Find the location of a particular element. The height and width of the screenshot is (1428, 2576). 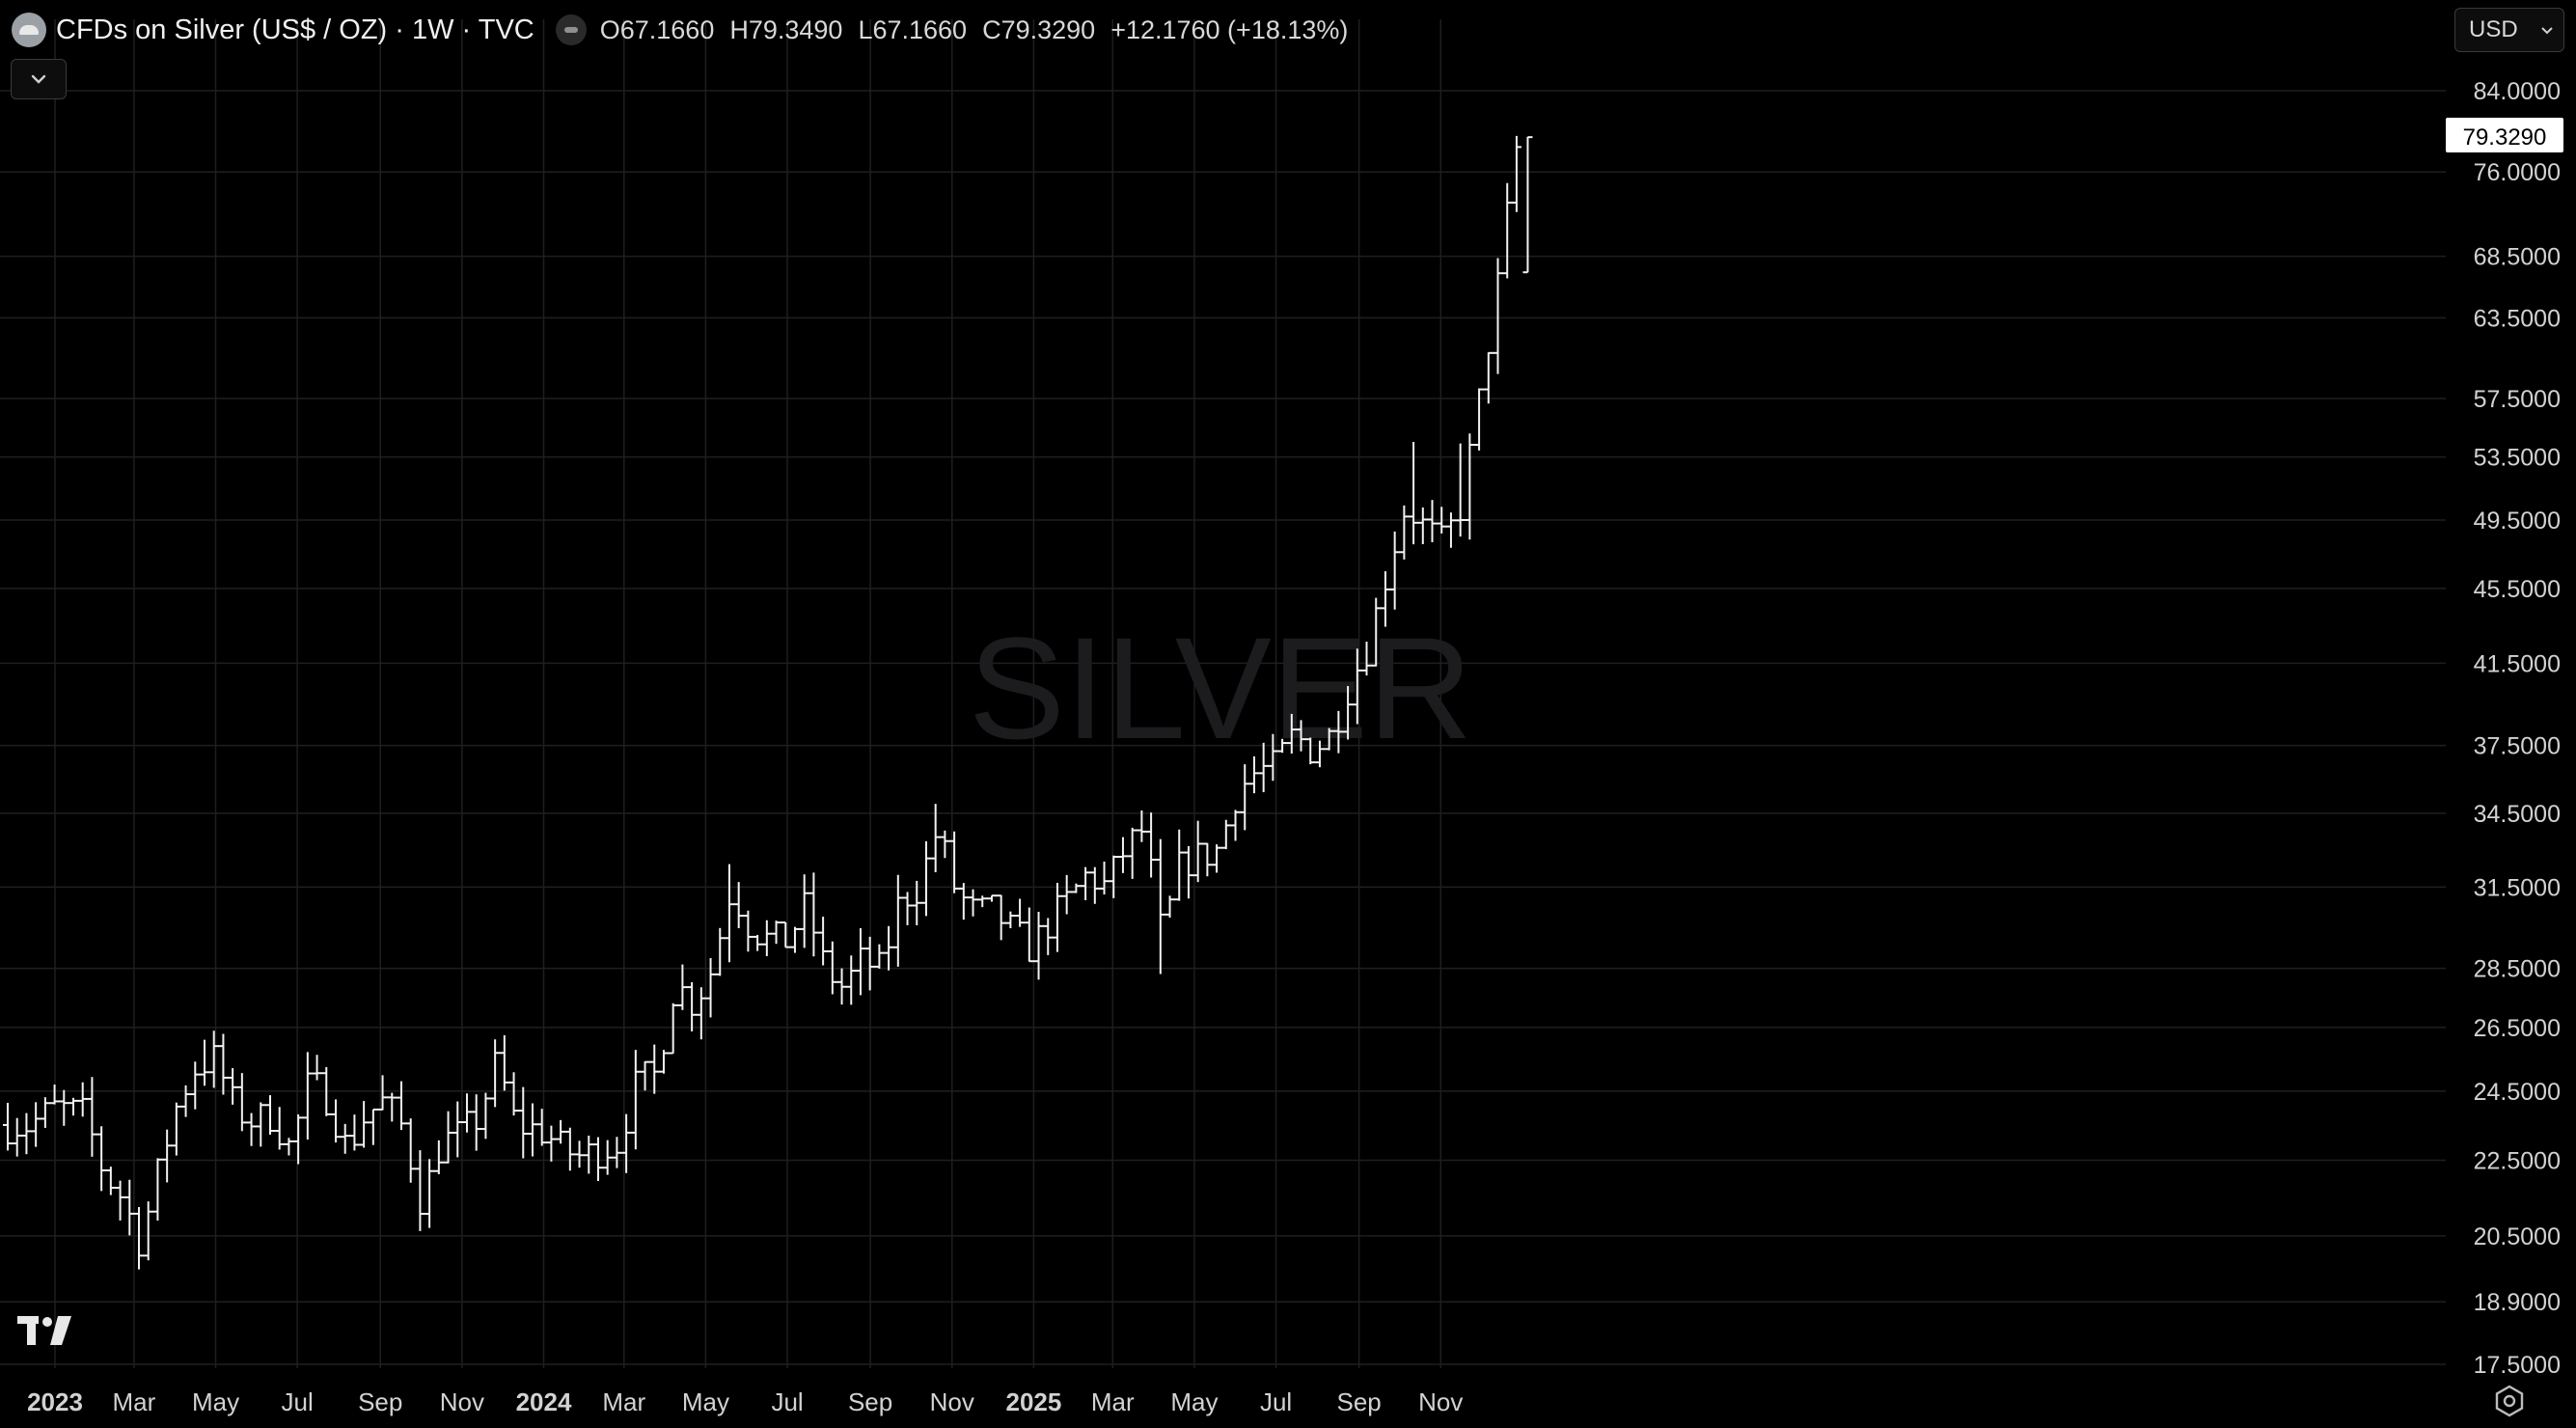

price-tick-label: 17.5000 is located at coordinates (2517, 1365).